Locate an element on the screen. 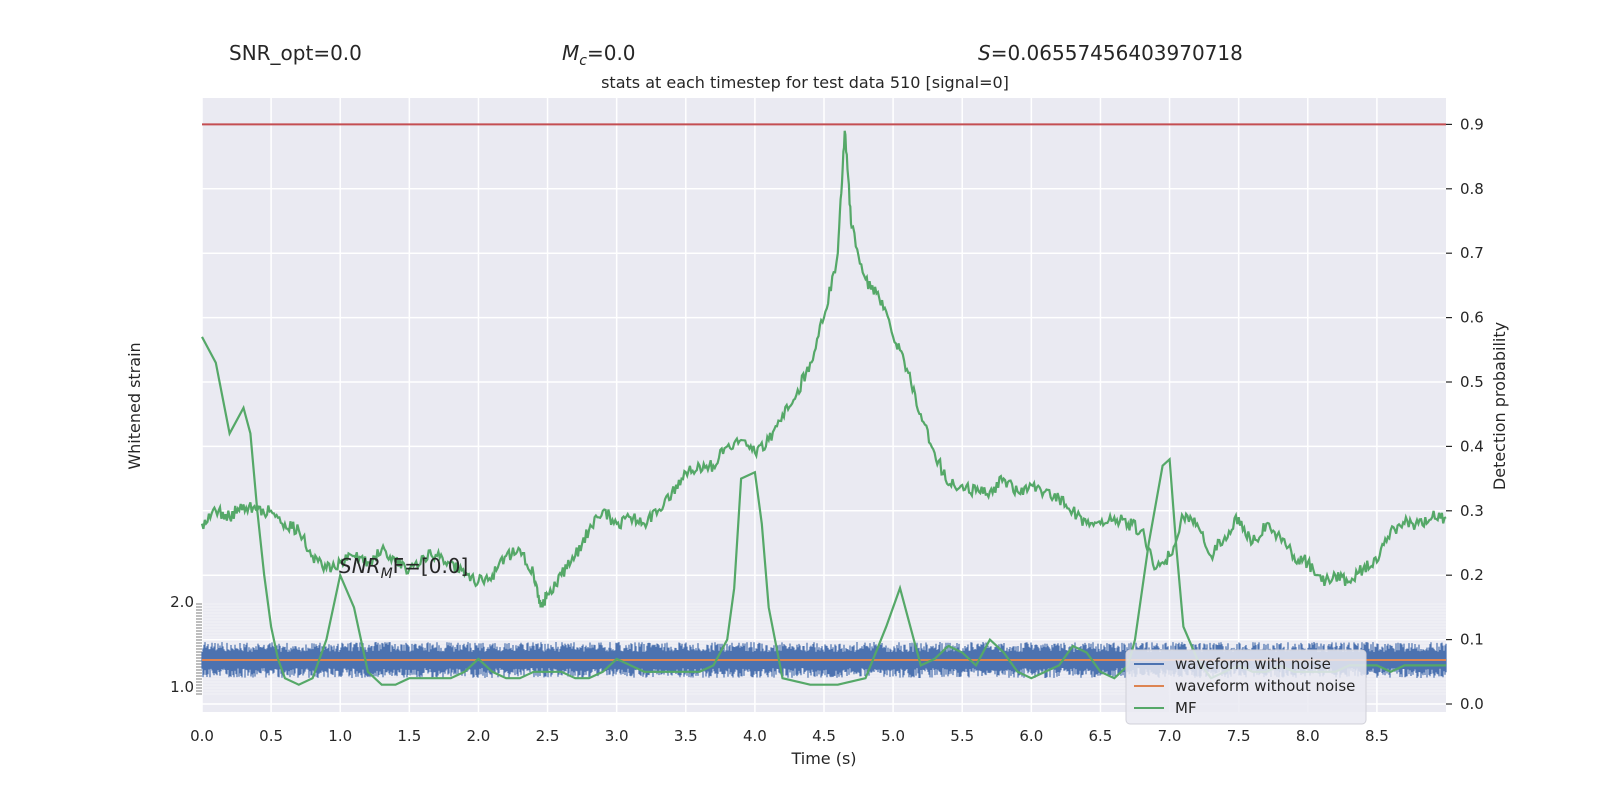 The image size is (1600, 804). x-tick-label: 0.5 is located at coordinates (271, 736).